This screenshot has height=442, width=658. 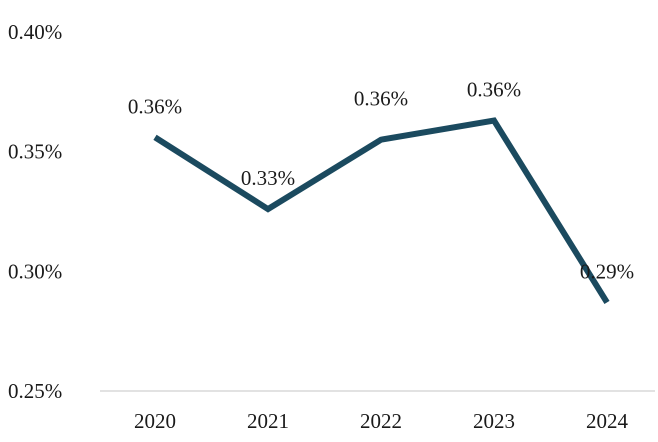 I want to click on x-tick-label: 2020, so click(x=155, y=421).